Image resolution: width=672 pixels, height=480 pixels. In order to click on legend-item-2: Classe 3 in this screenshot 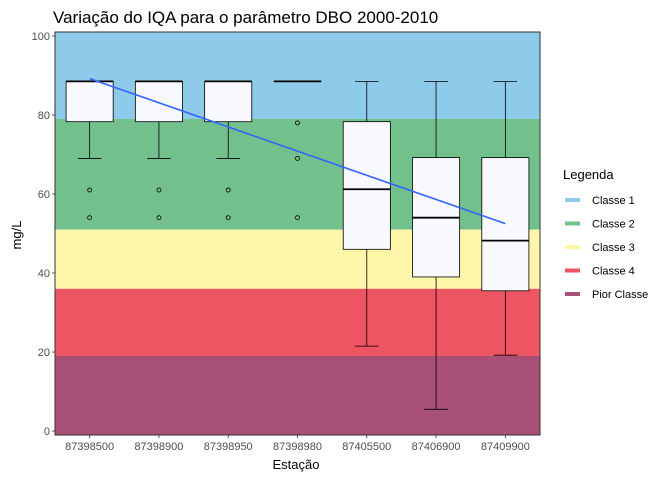, I will do `click(600, 248)`.